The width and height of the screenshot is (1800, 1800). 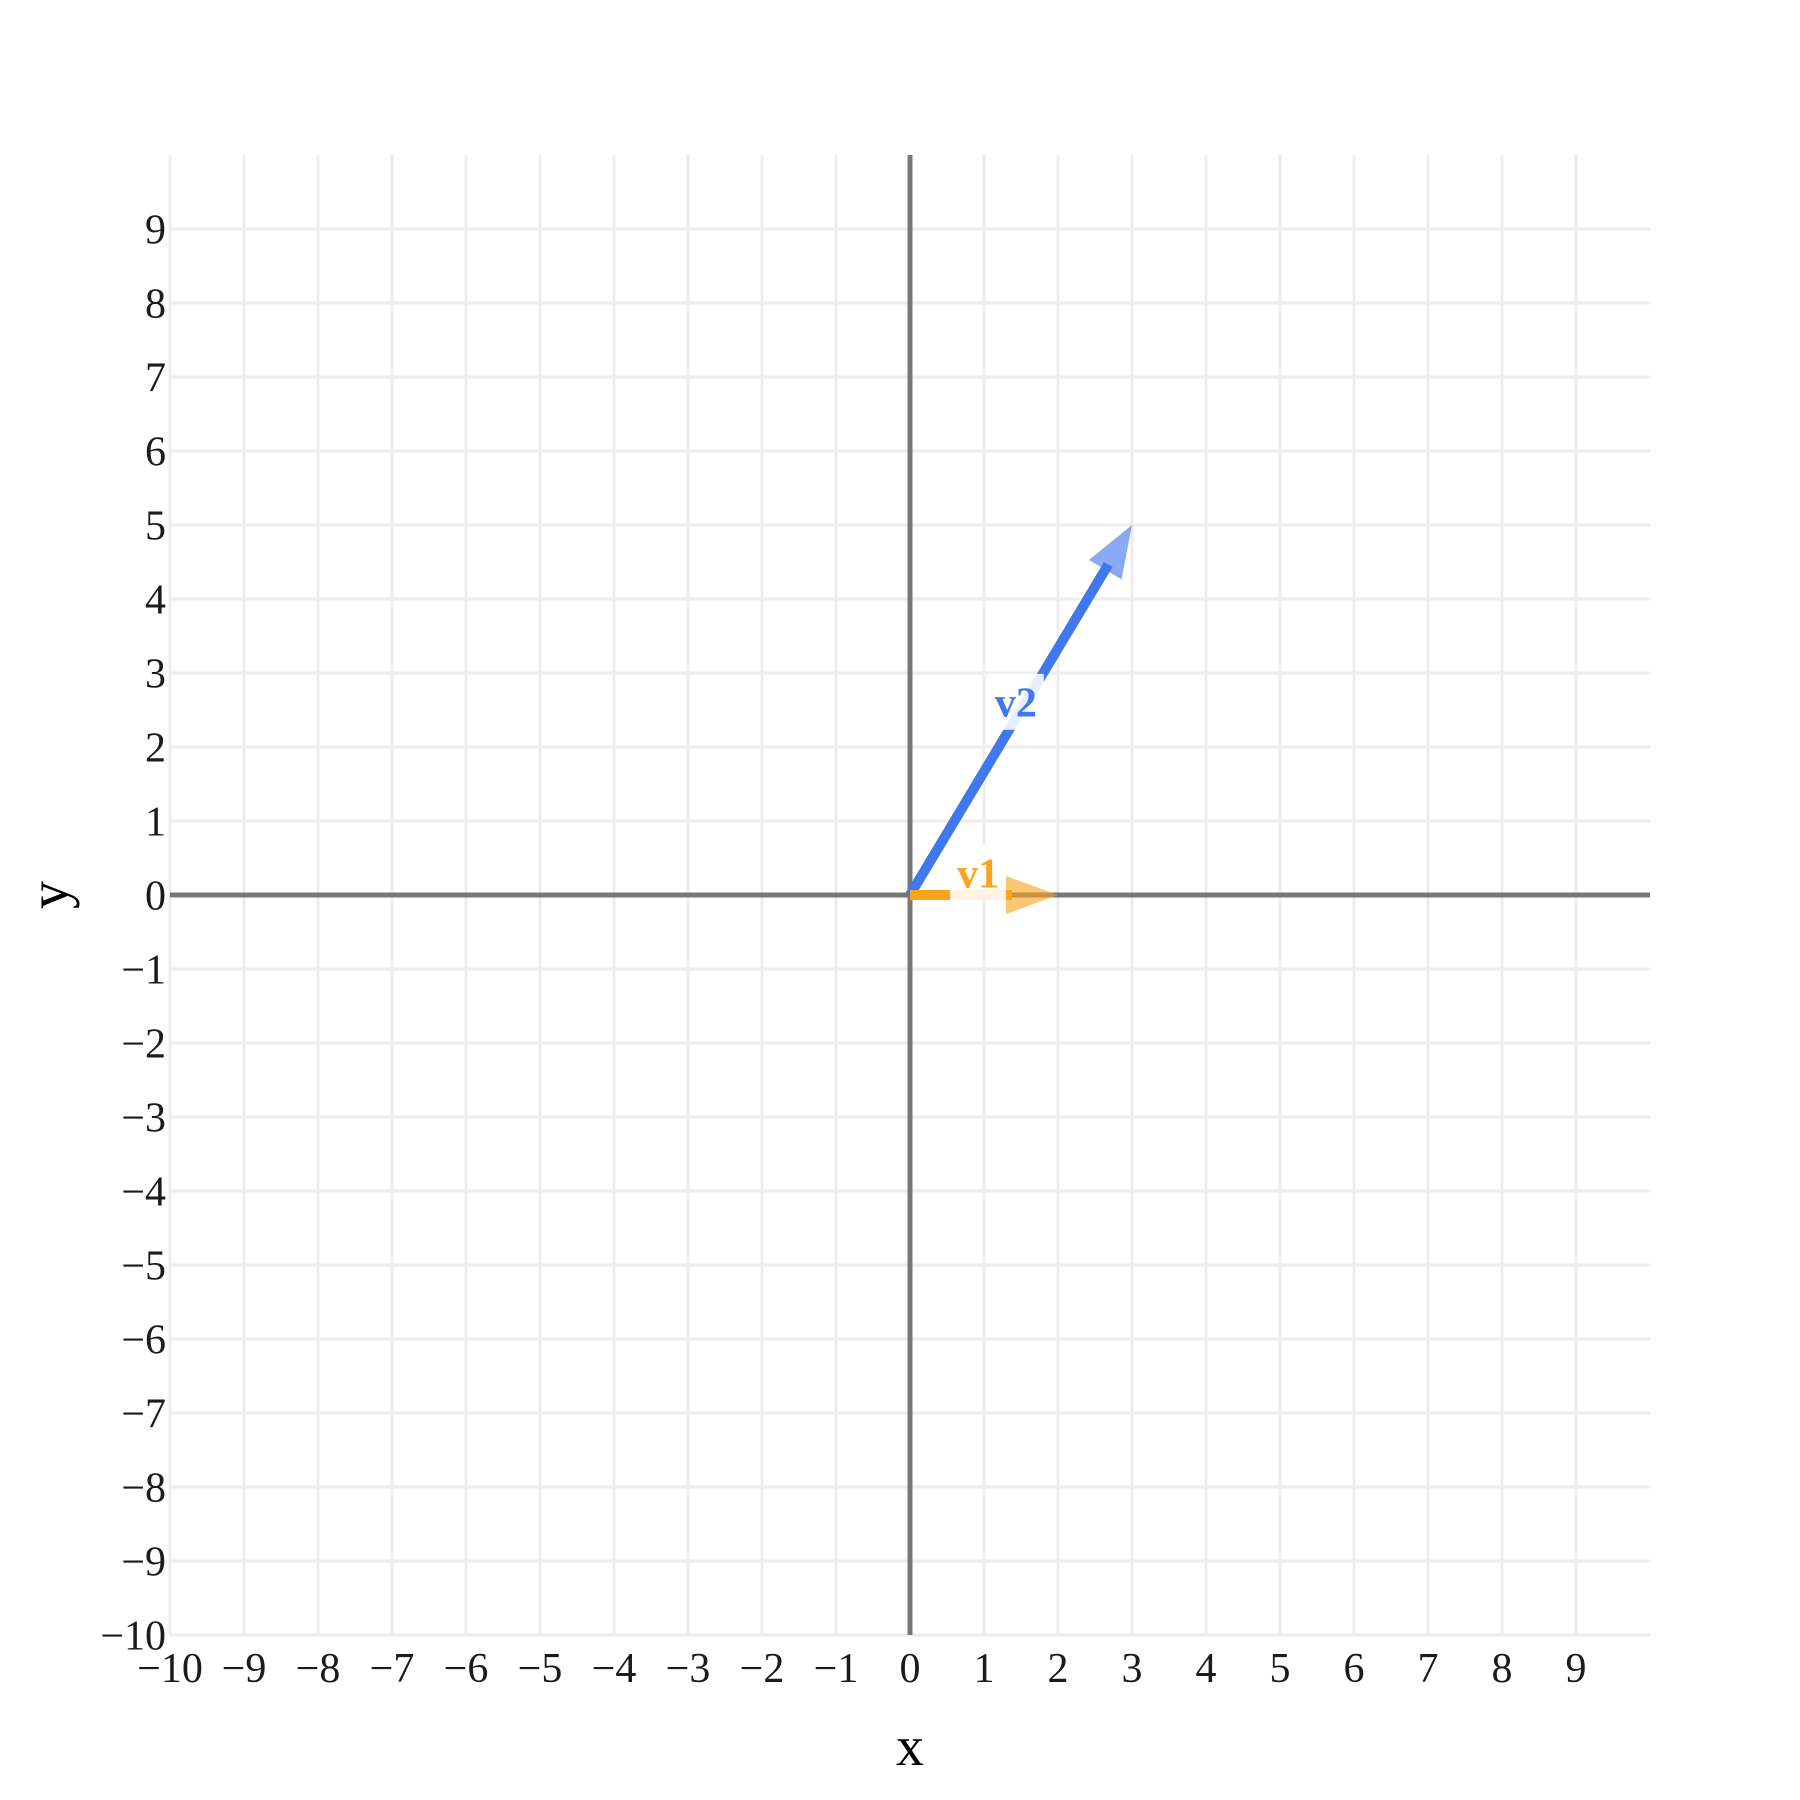 What do you see at coordinates (1576, 1669) in the screenshot?
I see `x-tick-label: 9` at bounding box center [1576, 1669].